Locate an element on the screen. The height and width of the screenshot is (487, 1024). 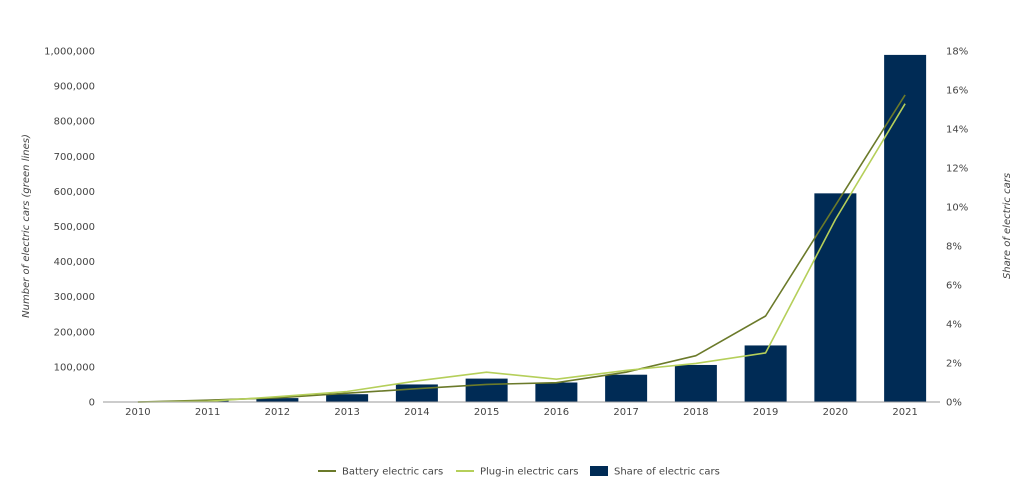
x-tick-label: 2020 is located at coordinates (835, 412).